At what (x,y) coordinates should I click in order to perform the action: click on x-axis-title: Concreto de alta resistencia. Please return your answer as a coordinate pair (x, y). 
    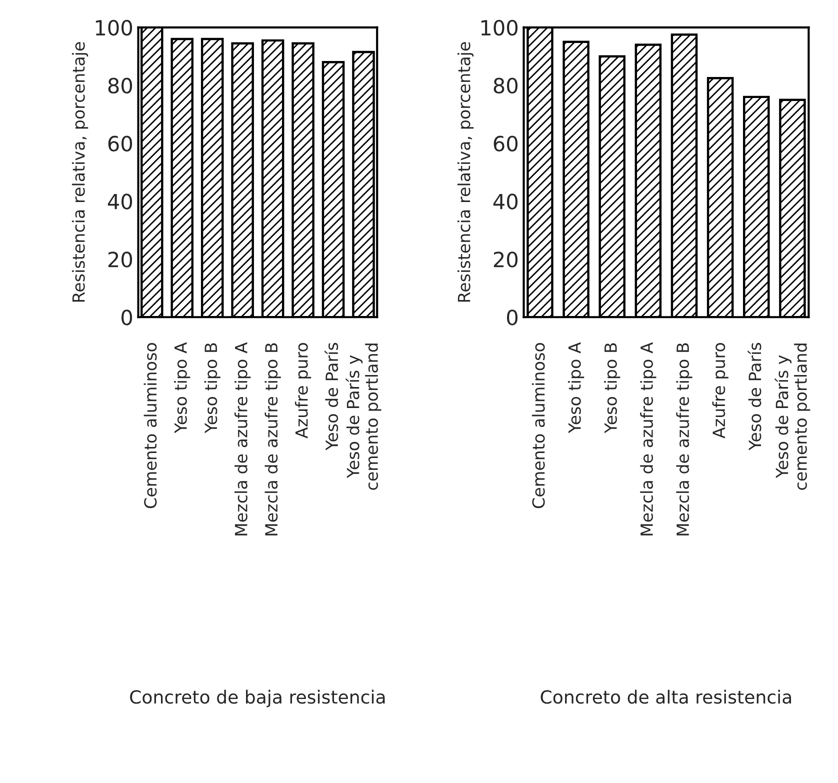
    Looking at the image, I should click on (666, 697).